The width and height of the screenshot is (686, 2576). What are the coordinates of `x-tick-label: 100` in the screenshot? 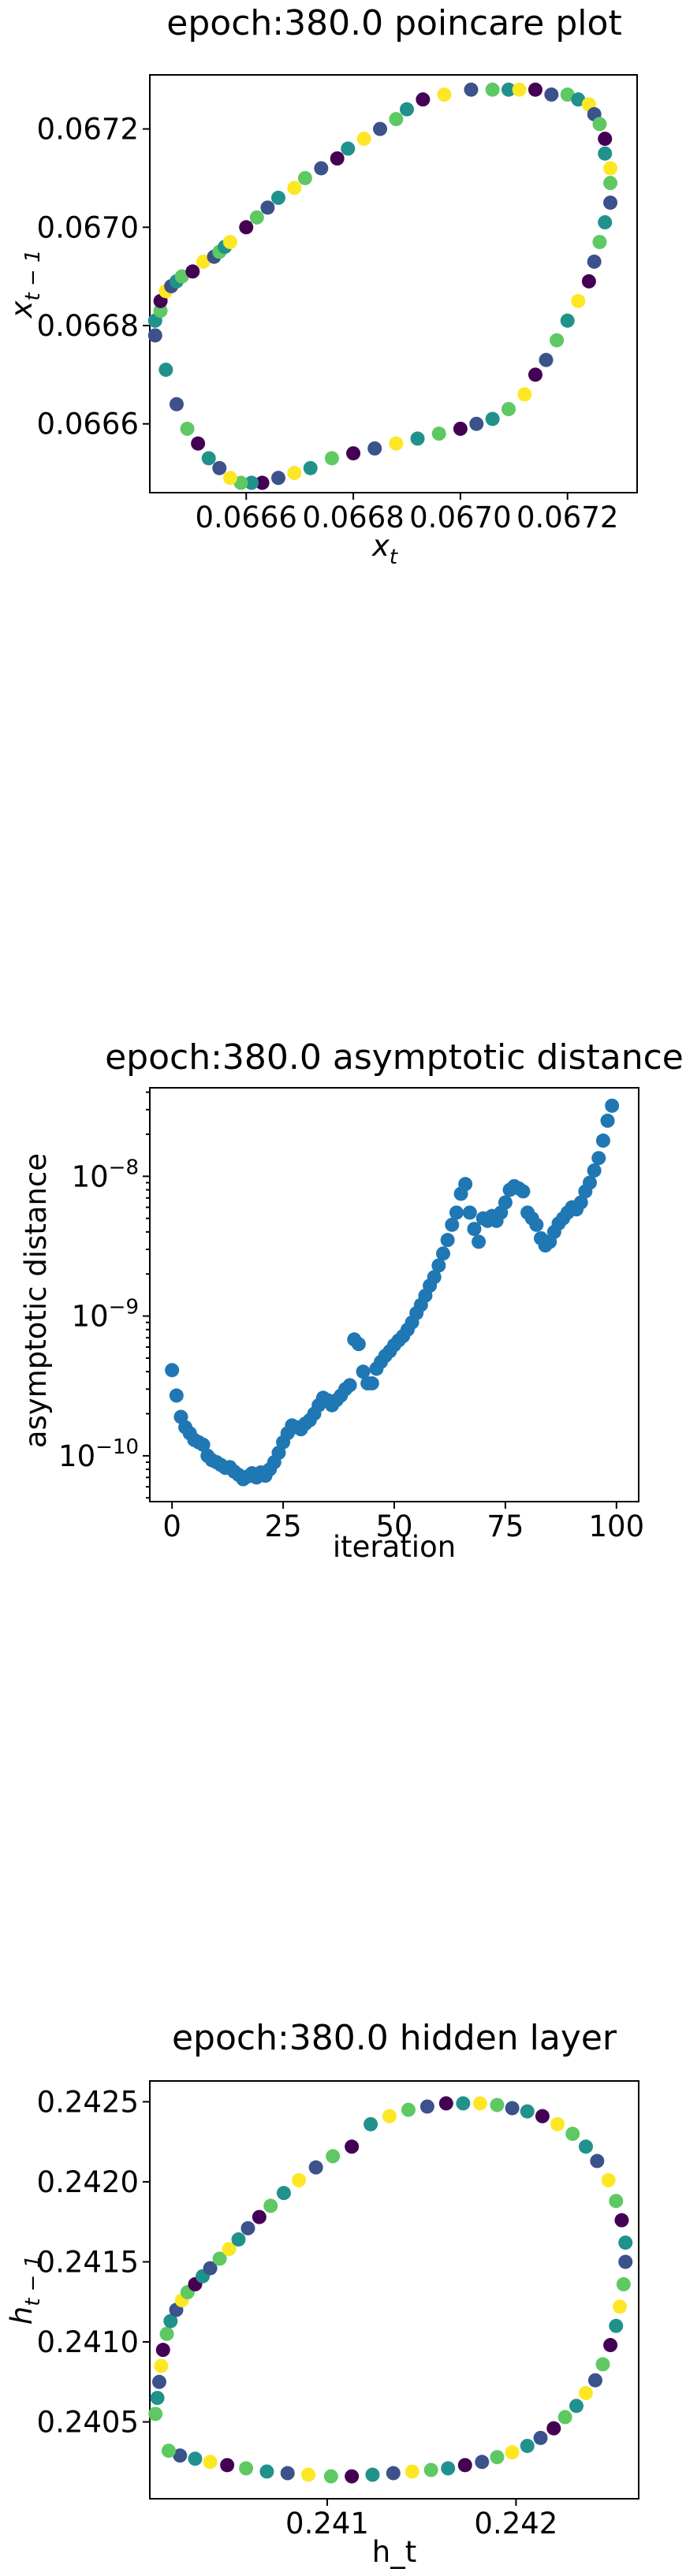 It's located at (617, 1526).